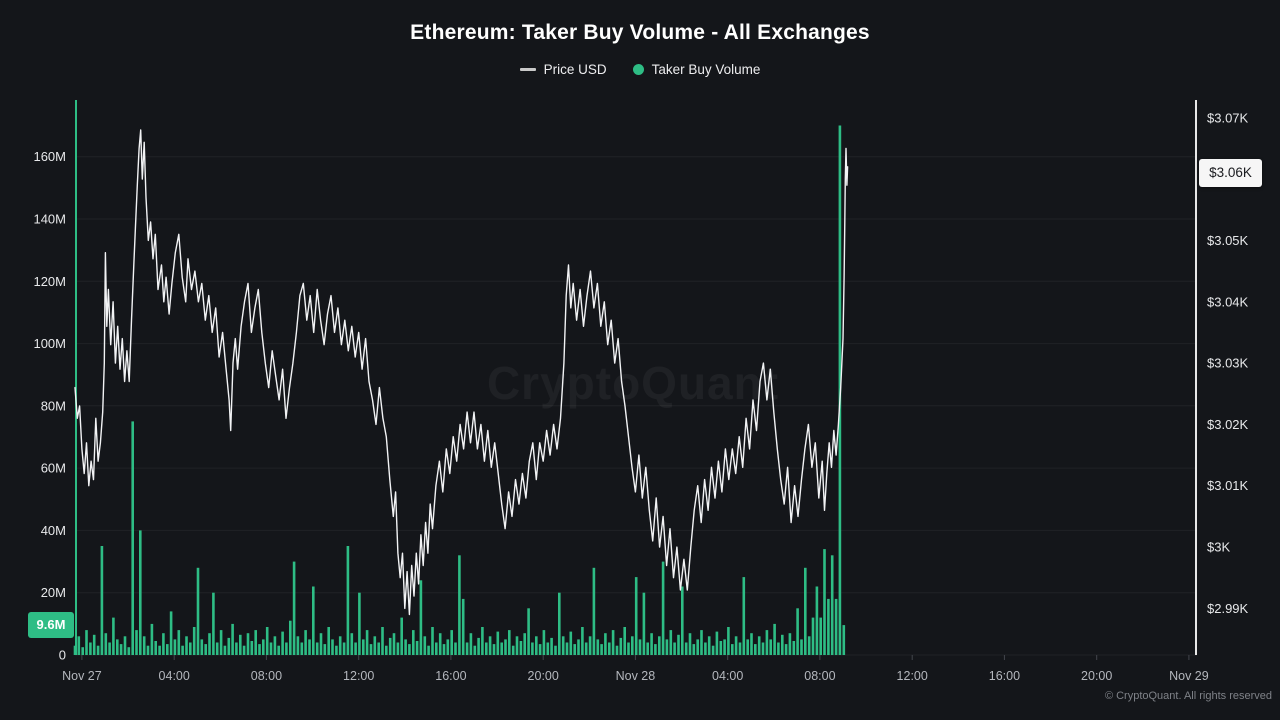 This screenshot has width=1280, height=720. Describe the element at coordinates (49, 156) in the screenshot. I see `left-tick-label: 160M` at that location.